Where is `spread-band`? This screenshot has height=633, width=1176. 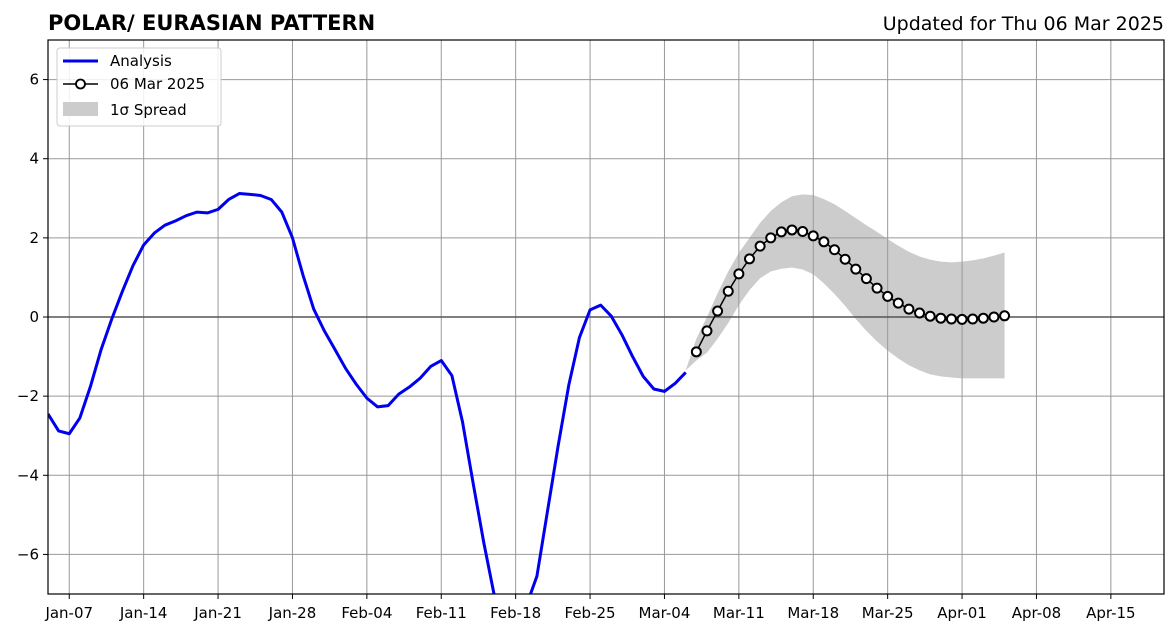 spread-band is located at coordinates (845, 286).